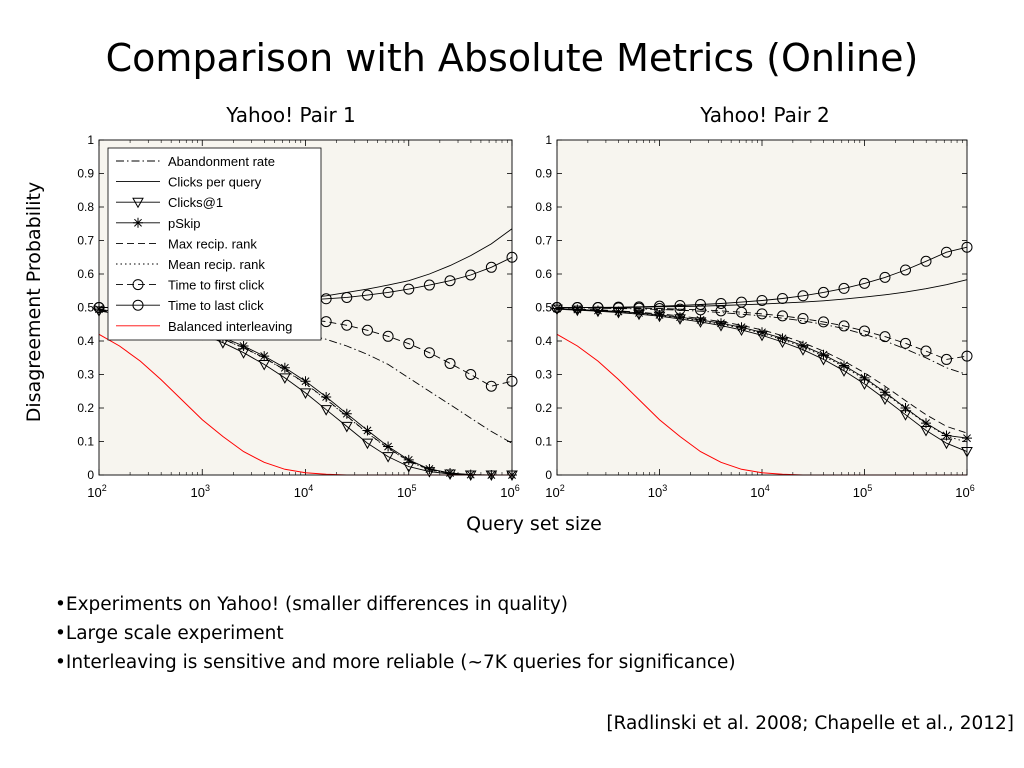 This screenshot has width=1024, height=768. I want to click on legend-label-balanced-interleaving: Balanced interleaving, so click(230, 326).